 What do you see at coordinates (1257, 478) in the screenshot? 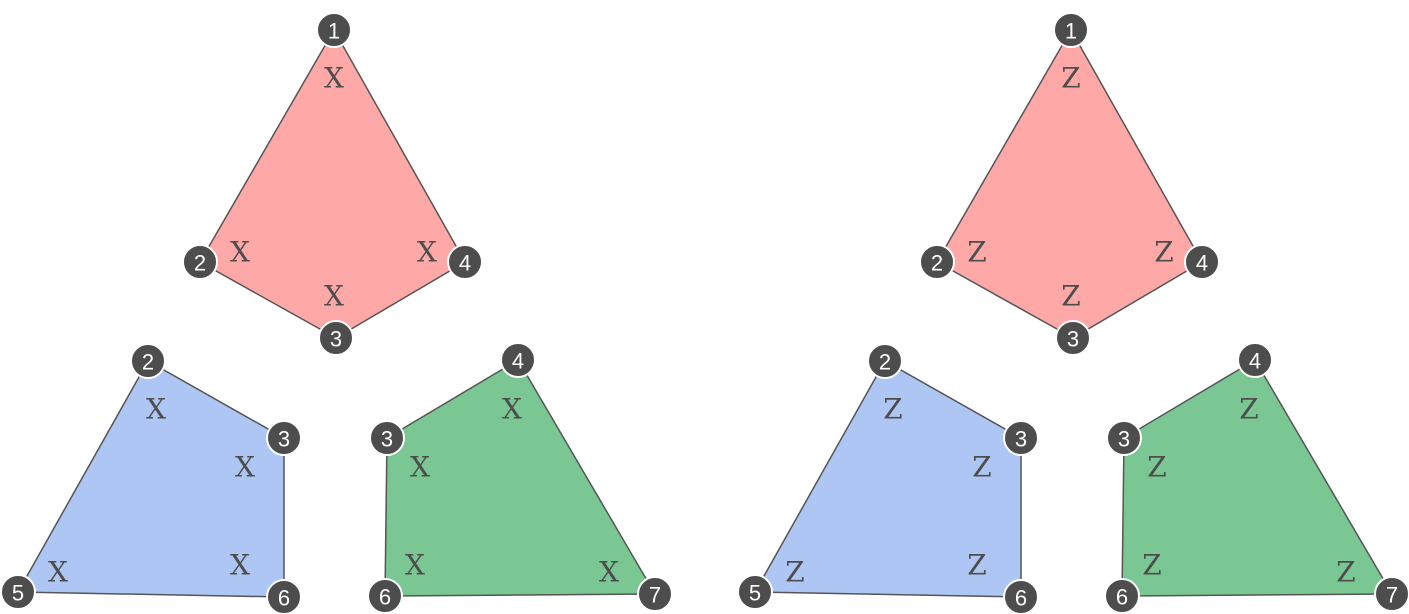
I see `green-face-group: Z Z Z Z` at bounding box center [1257, 478].